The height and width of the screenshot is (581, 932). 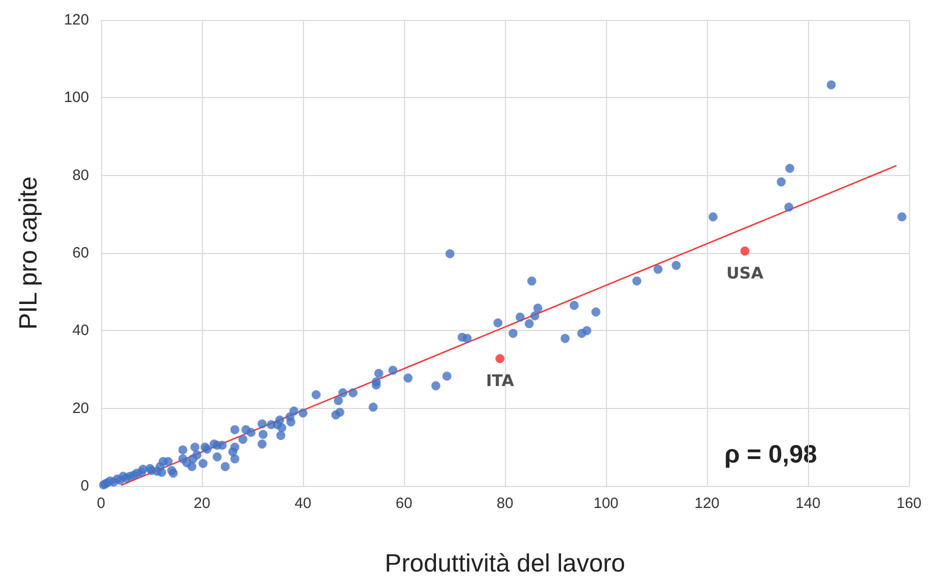 What do you see at coordinates (500, 380) in the screenshot?
I see `annotation: ITA` at bounding box center [500, 380].